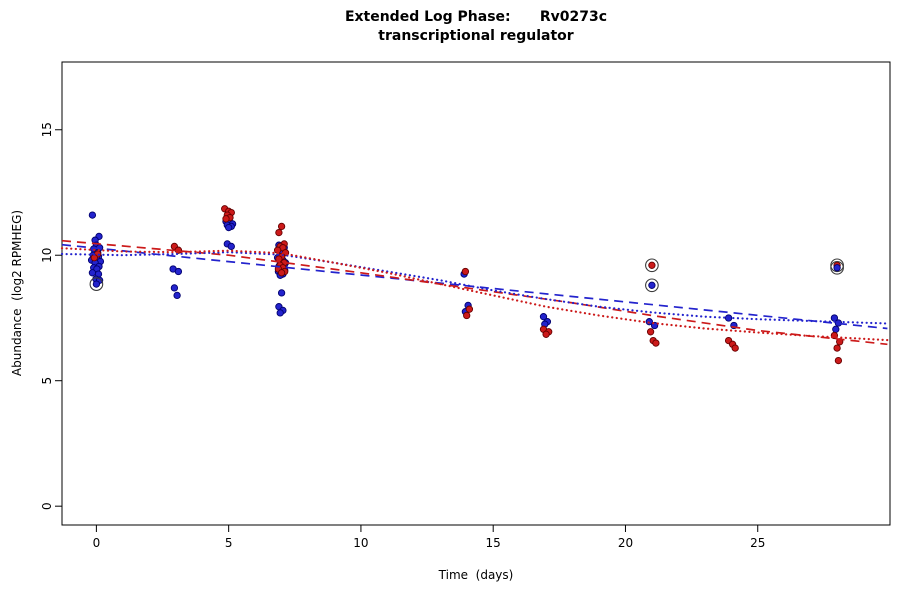  I want to click on x-tick-label: 25, so click(757, 543).